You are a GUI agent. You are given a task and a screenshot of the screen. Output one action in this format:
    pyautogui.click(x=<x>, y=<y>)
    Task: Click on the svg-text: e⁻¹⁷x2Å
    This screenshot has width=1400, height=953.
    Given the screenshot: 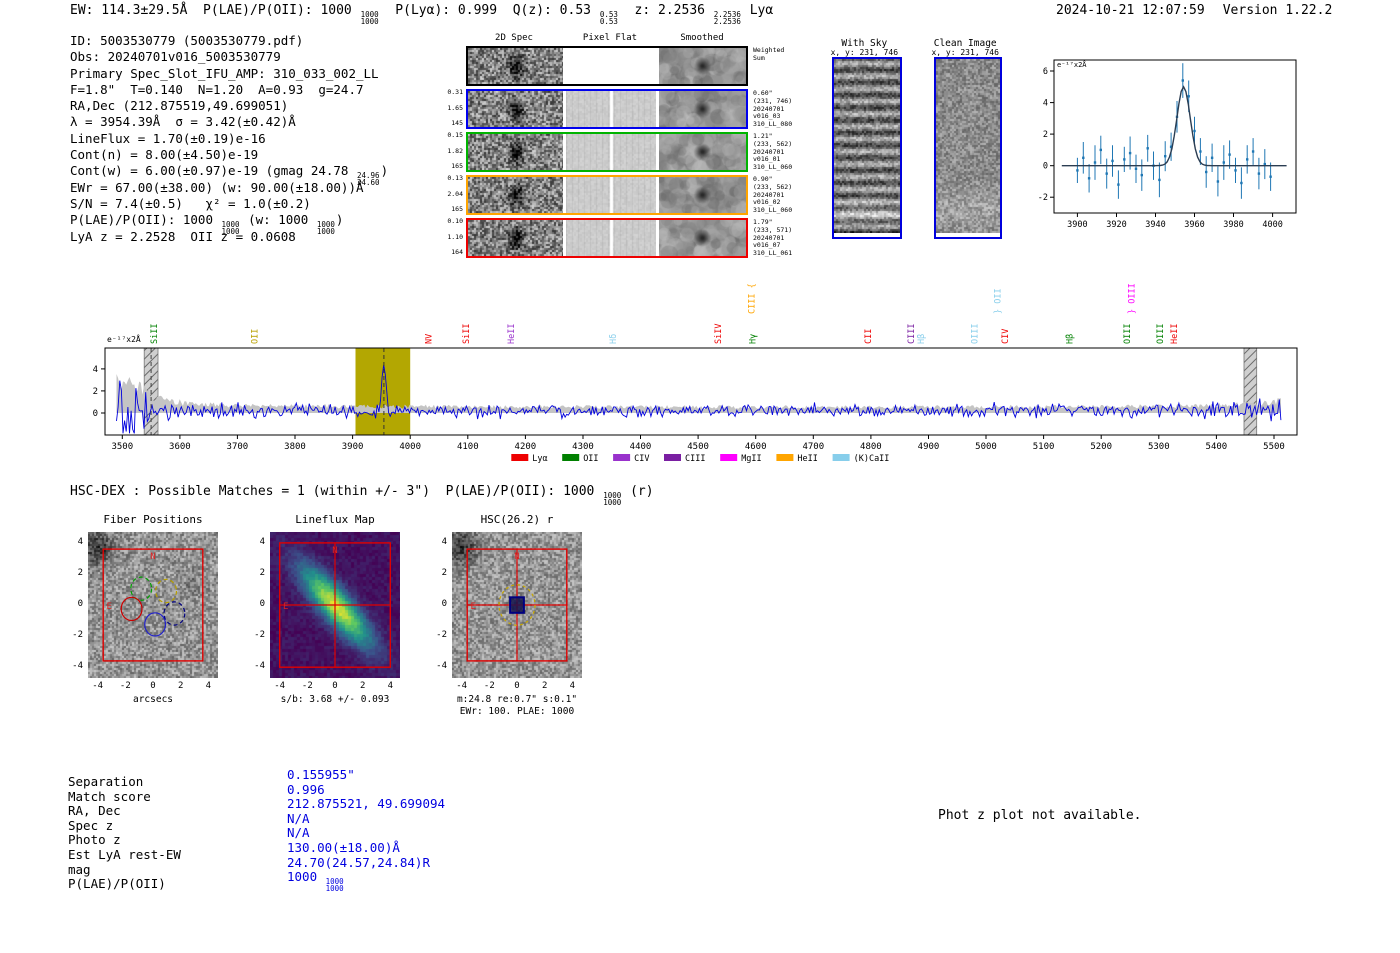 What is the action you would take?
    pyautogui.click(x=124, y=338)
    